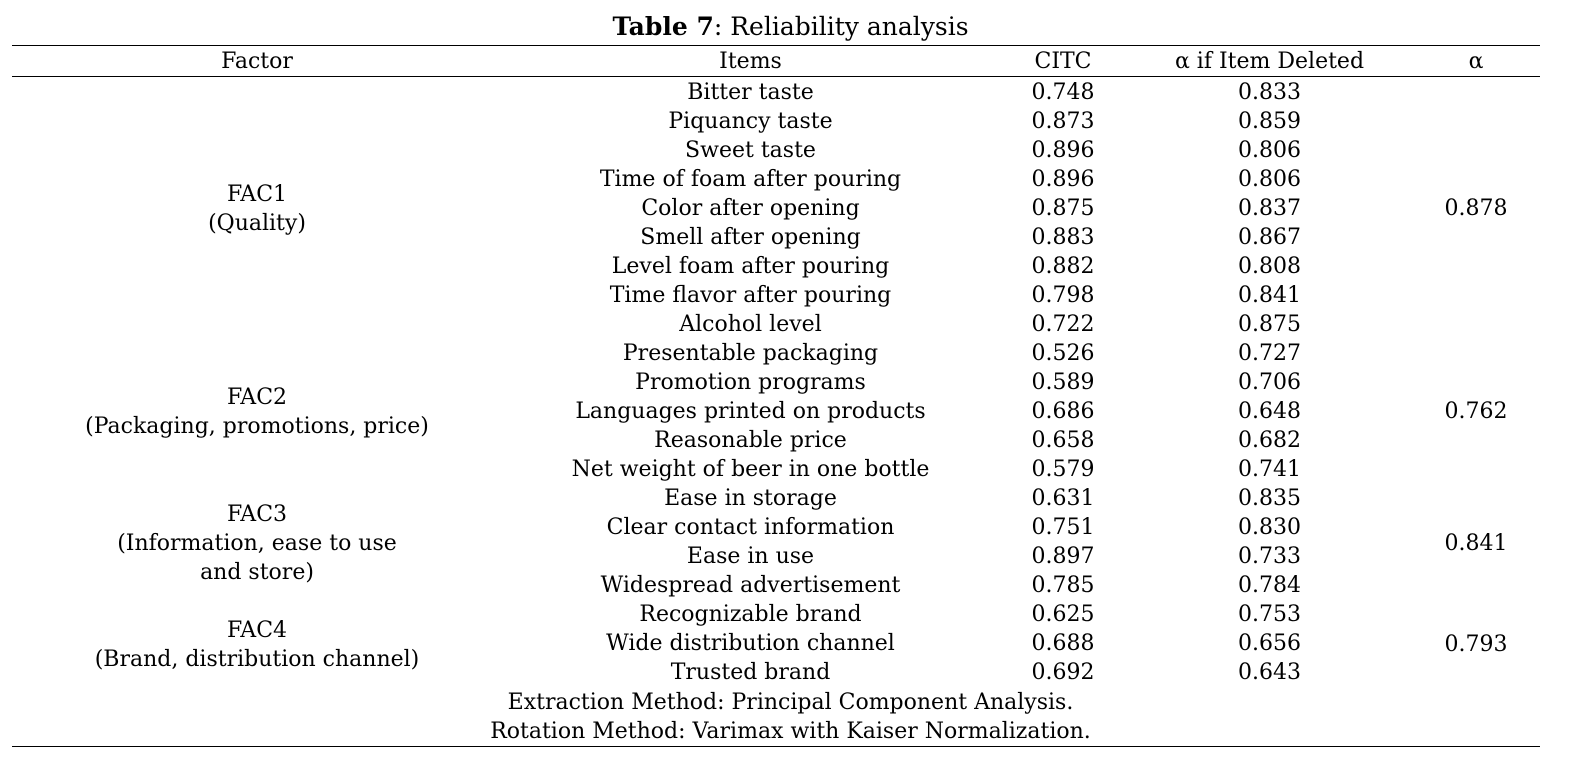  I want to click on factor-fac2: FAC2 (Packaging, promotions, price), so click(257, 412).